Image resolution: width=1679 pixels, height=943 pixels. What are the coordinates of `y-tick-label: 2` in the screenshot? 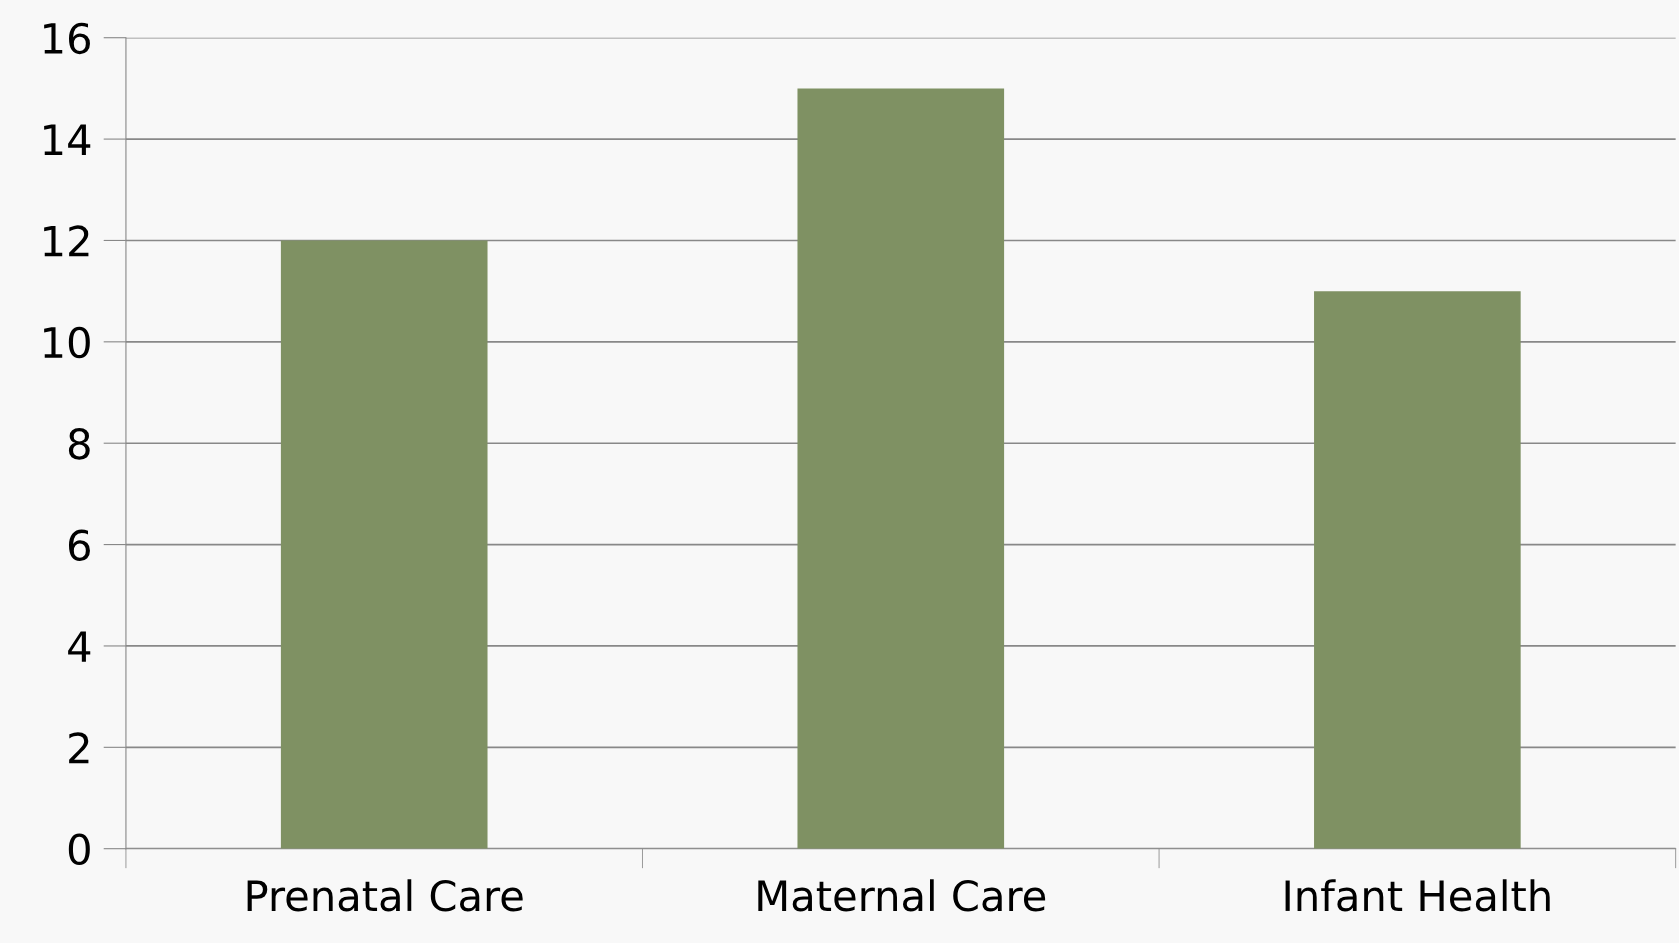 It's located at (79, 748).